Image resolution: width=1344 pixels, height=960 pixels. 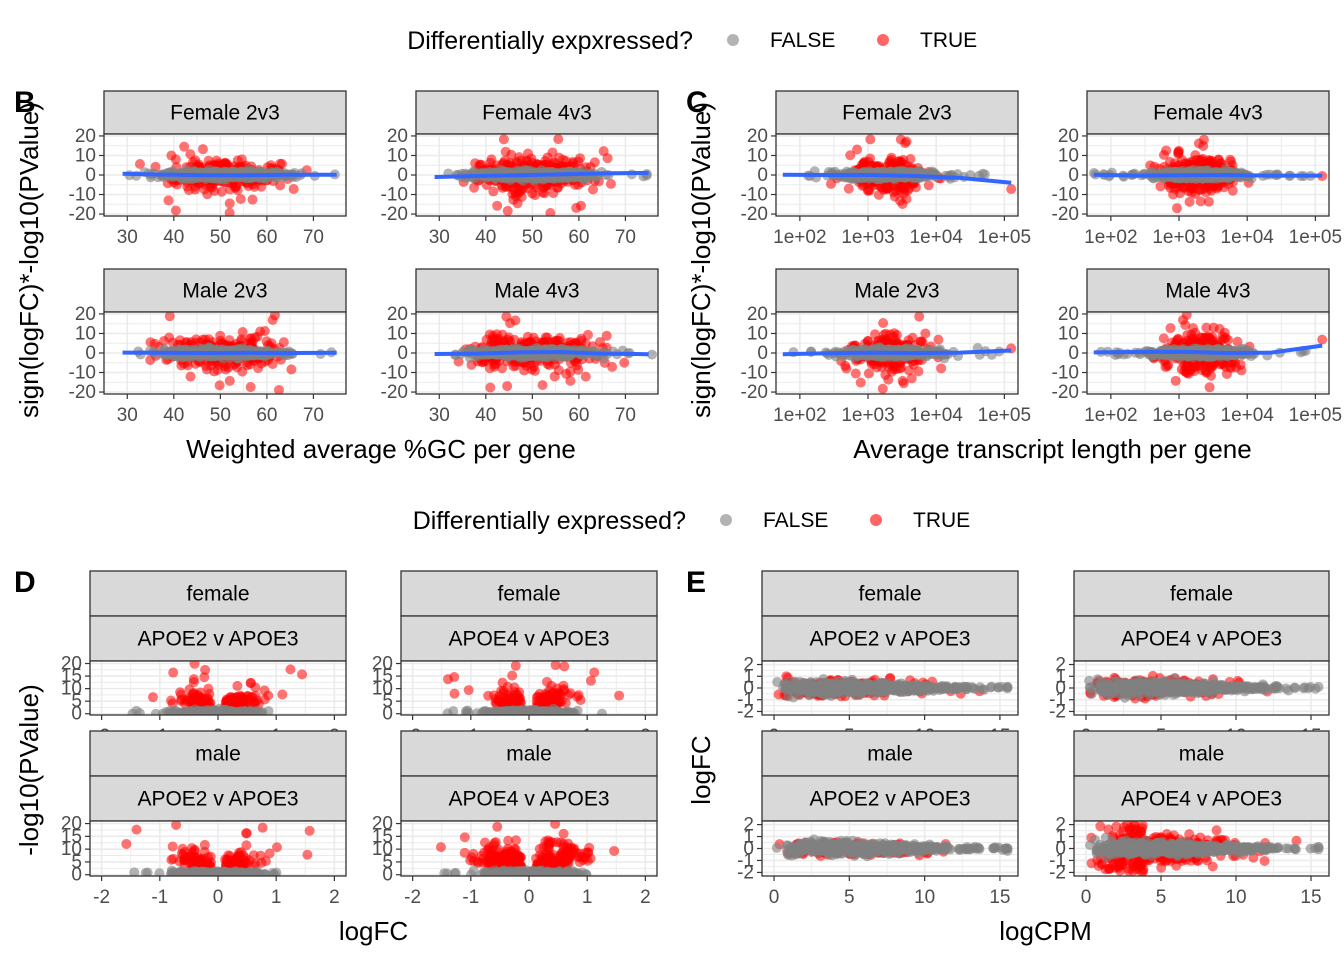 I want to click on legend-key-false, so click(x=726, y=520).